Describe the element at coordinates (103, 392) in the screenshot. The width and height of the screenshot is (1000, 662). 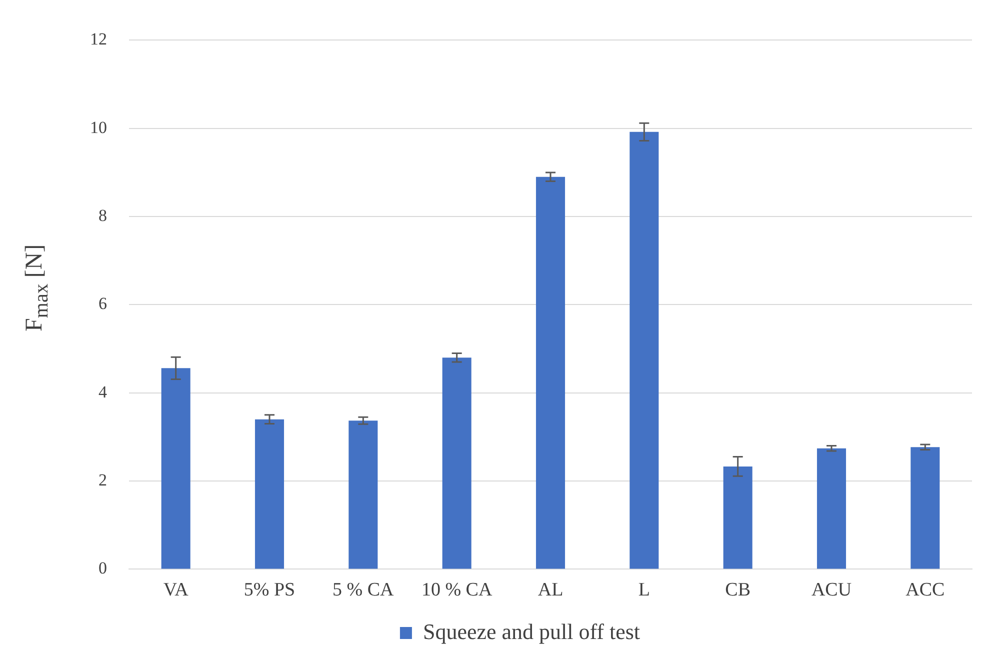
I see `y-tick-label: 4` at that location.